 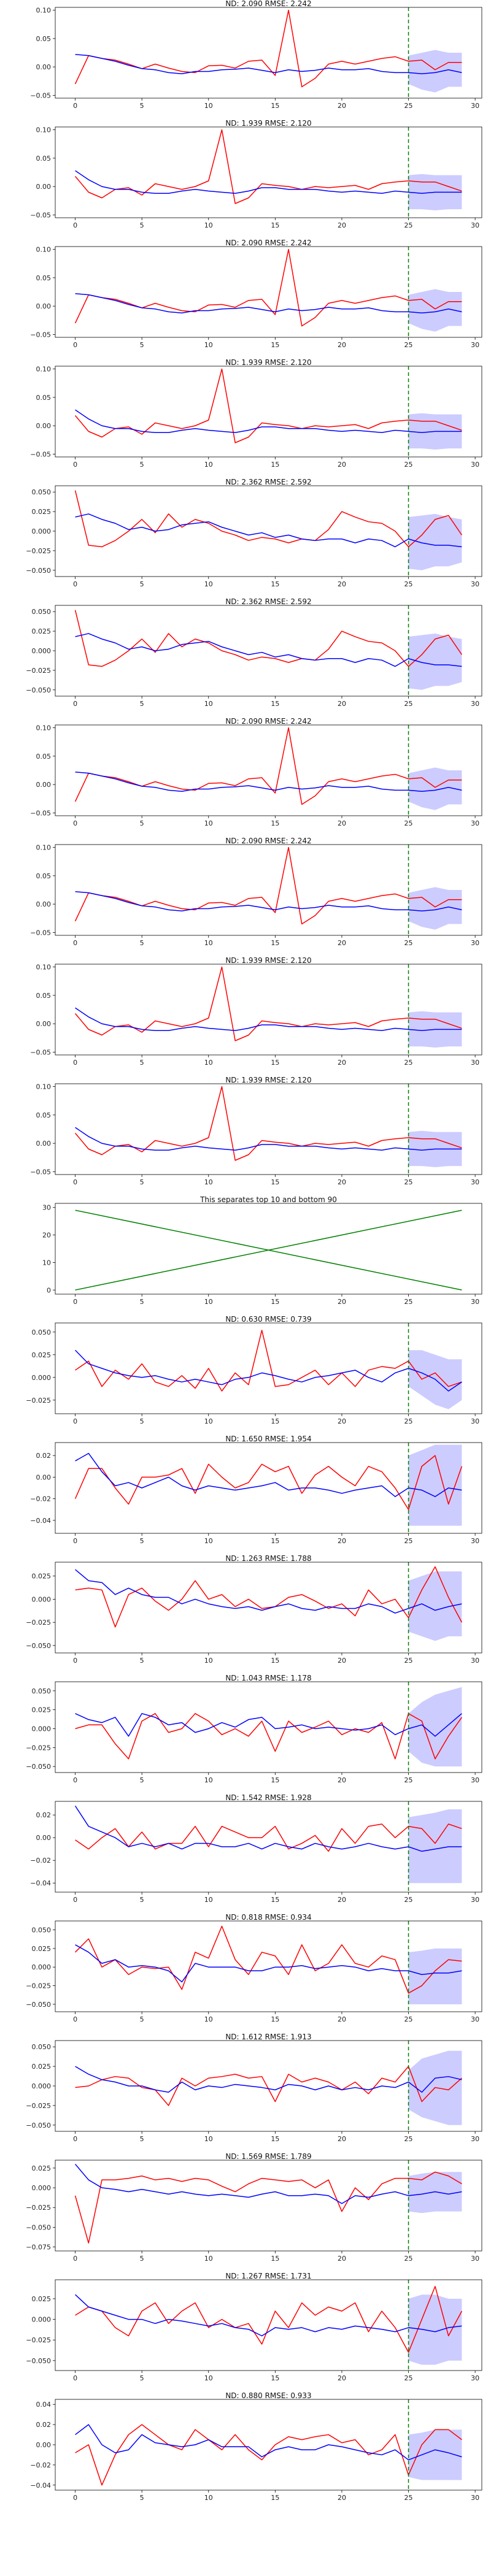 What do you see at coordinates (268, 1439) in the screenshot?
I see `chart-title: ND: 1.650 RMSE: 1.954` at bounding box center [268, 1439].